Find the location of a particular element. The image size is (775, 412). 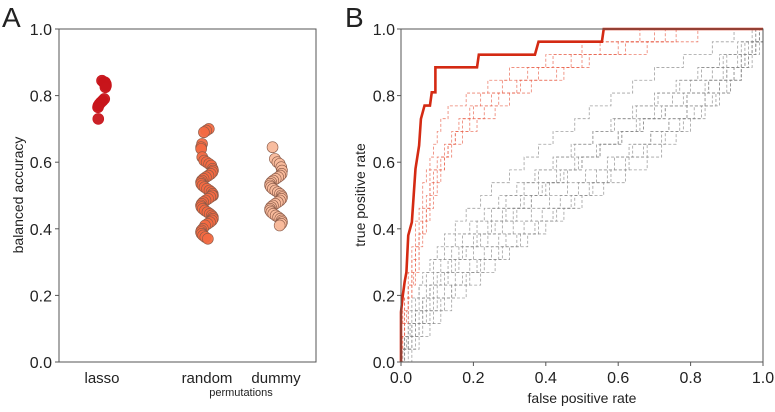

panel-a-ylabel: balanced accuracy is located at coordinates (18, 195).